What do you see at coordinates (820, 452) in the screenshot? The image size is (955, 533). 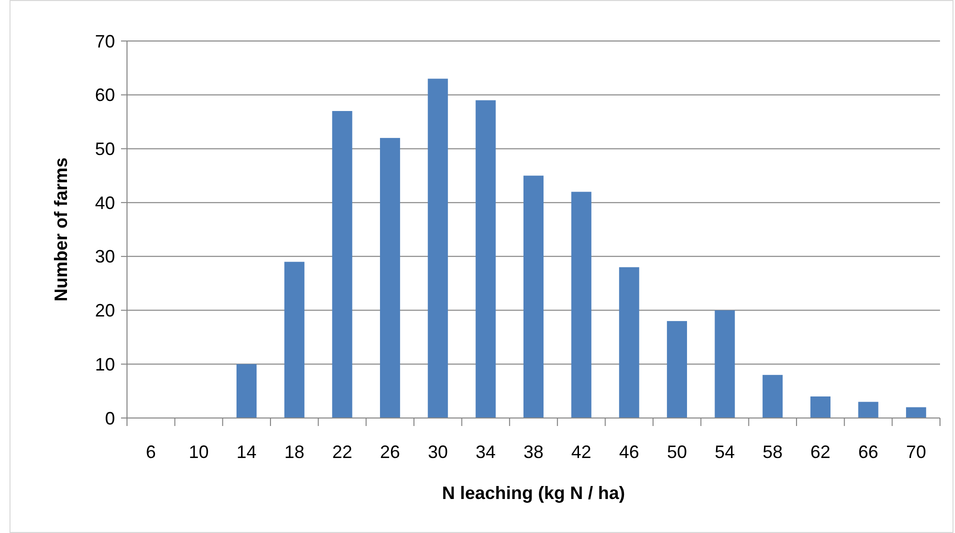 I see `x-tick-label: 62` at bounding box center [820, 452].